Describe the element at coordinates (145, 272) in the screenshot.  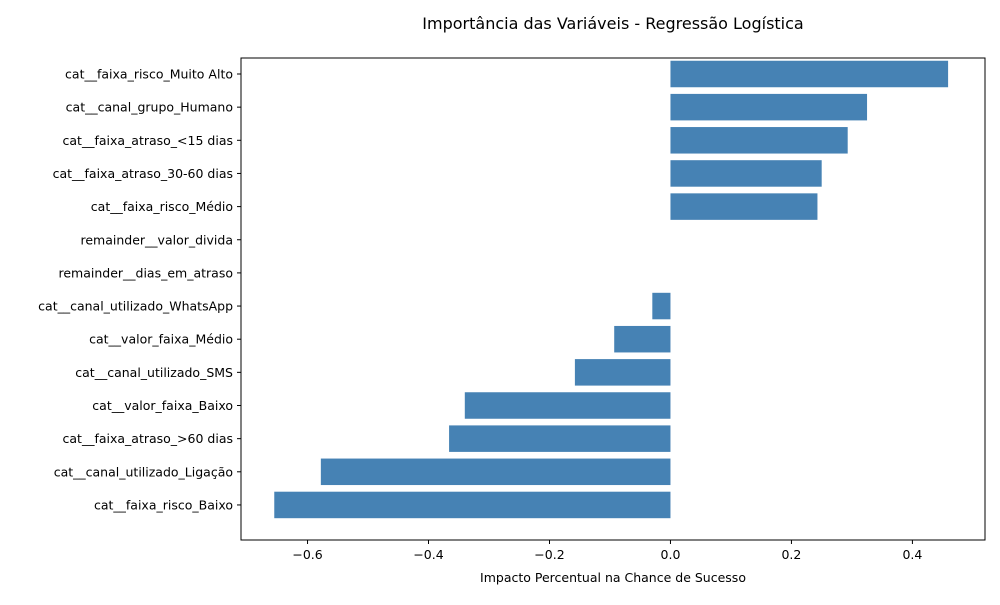
I see `y-tick-label-6: remainder__dias_em_atraso` at that location.